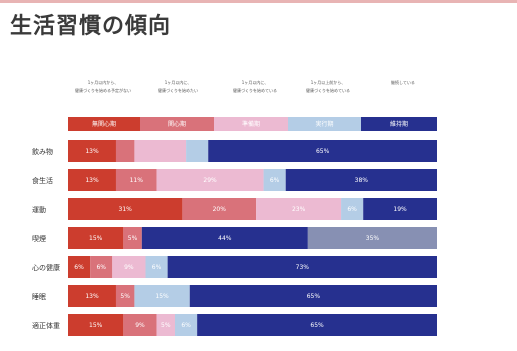  I want to click on legend-label-2: 関心期, so click(177, 124).